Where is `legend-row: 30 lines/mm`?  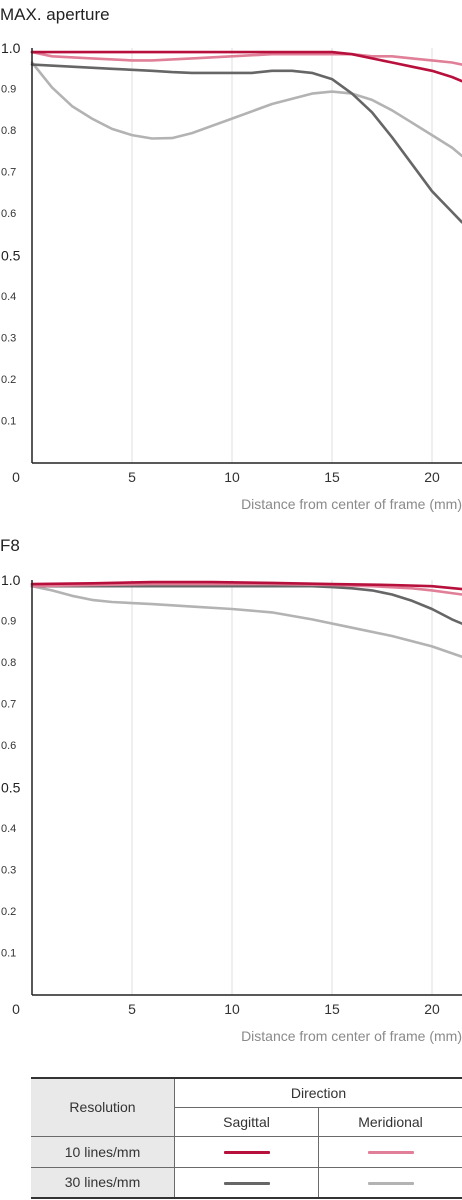
legend-row: 30 lines/mm is located at coordinates (246, 1182).